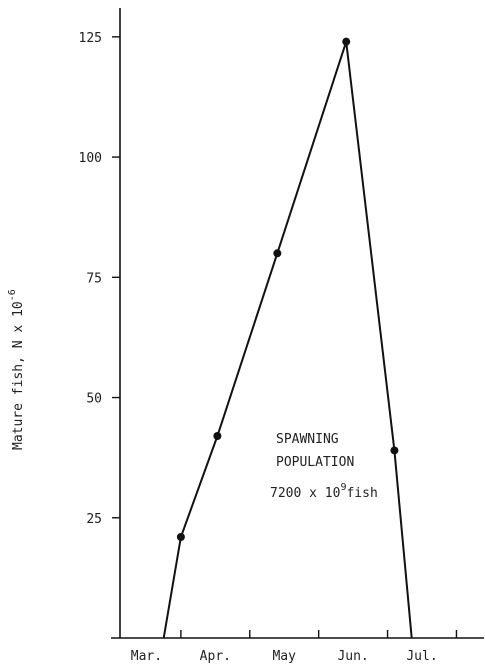 The image size is (485, 665). What do you see at coordinates (94, 519) in the screenshot?
I see `y-tick-label: 25` at bounding box center [94, 519].